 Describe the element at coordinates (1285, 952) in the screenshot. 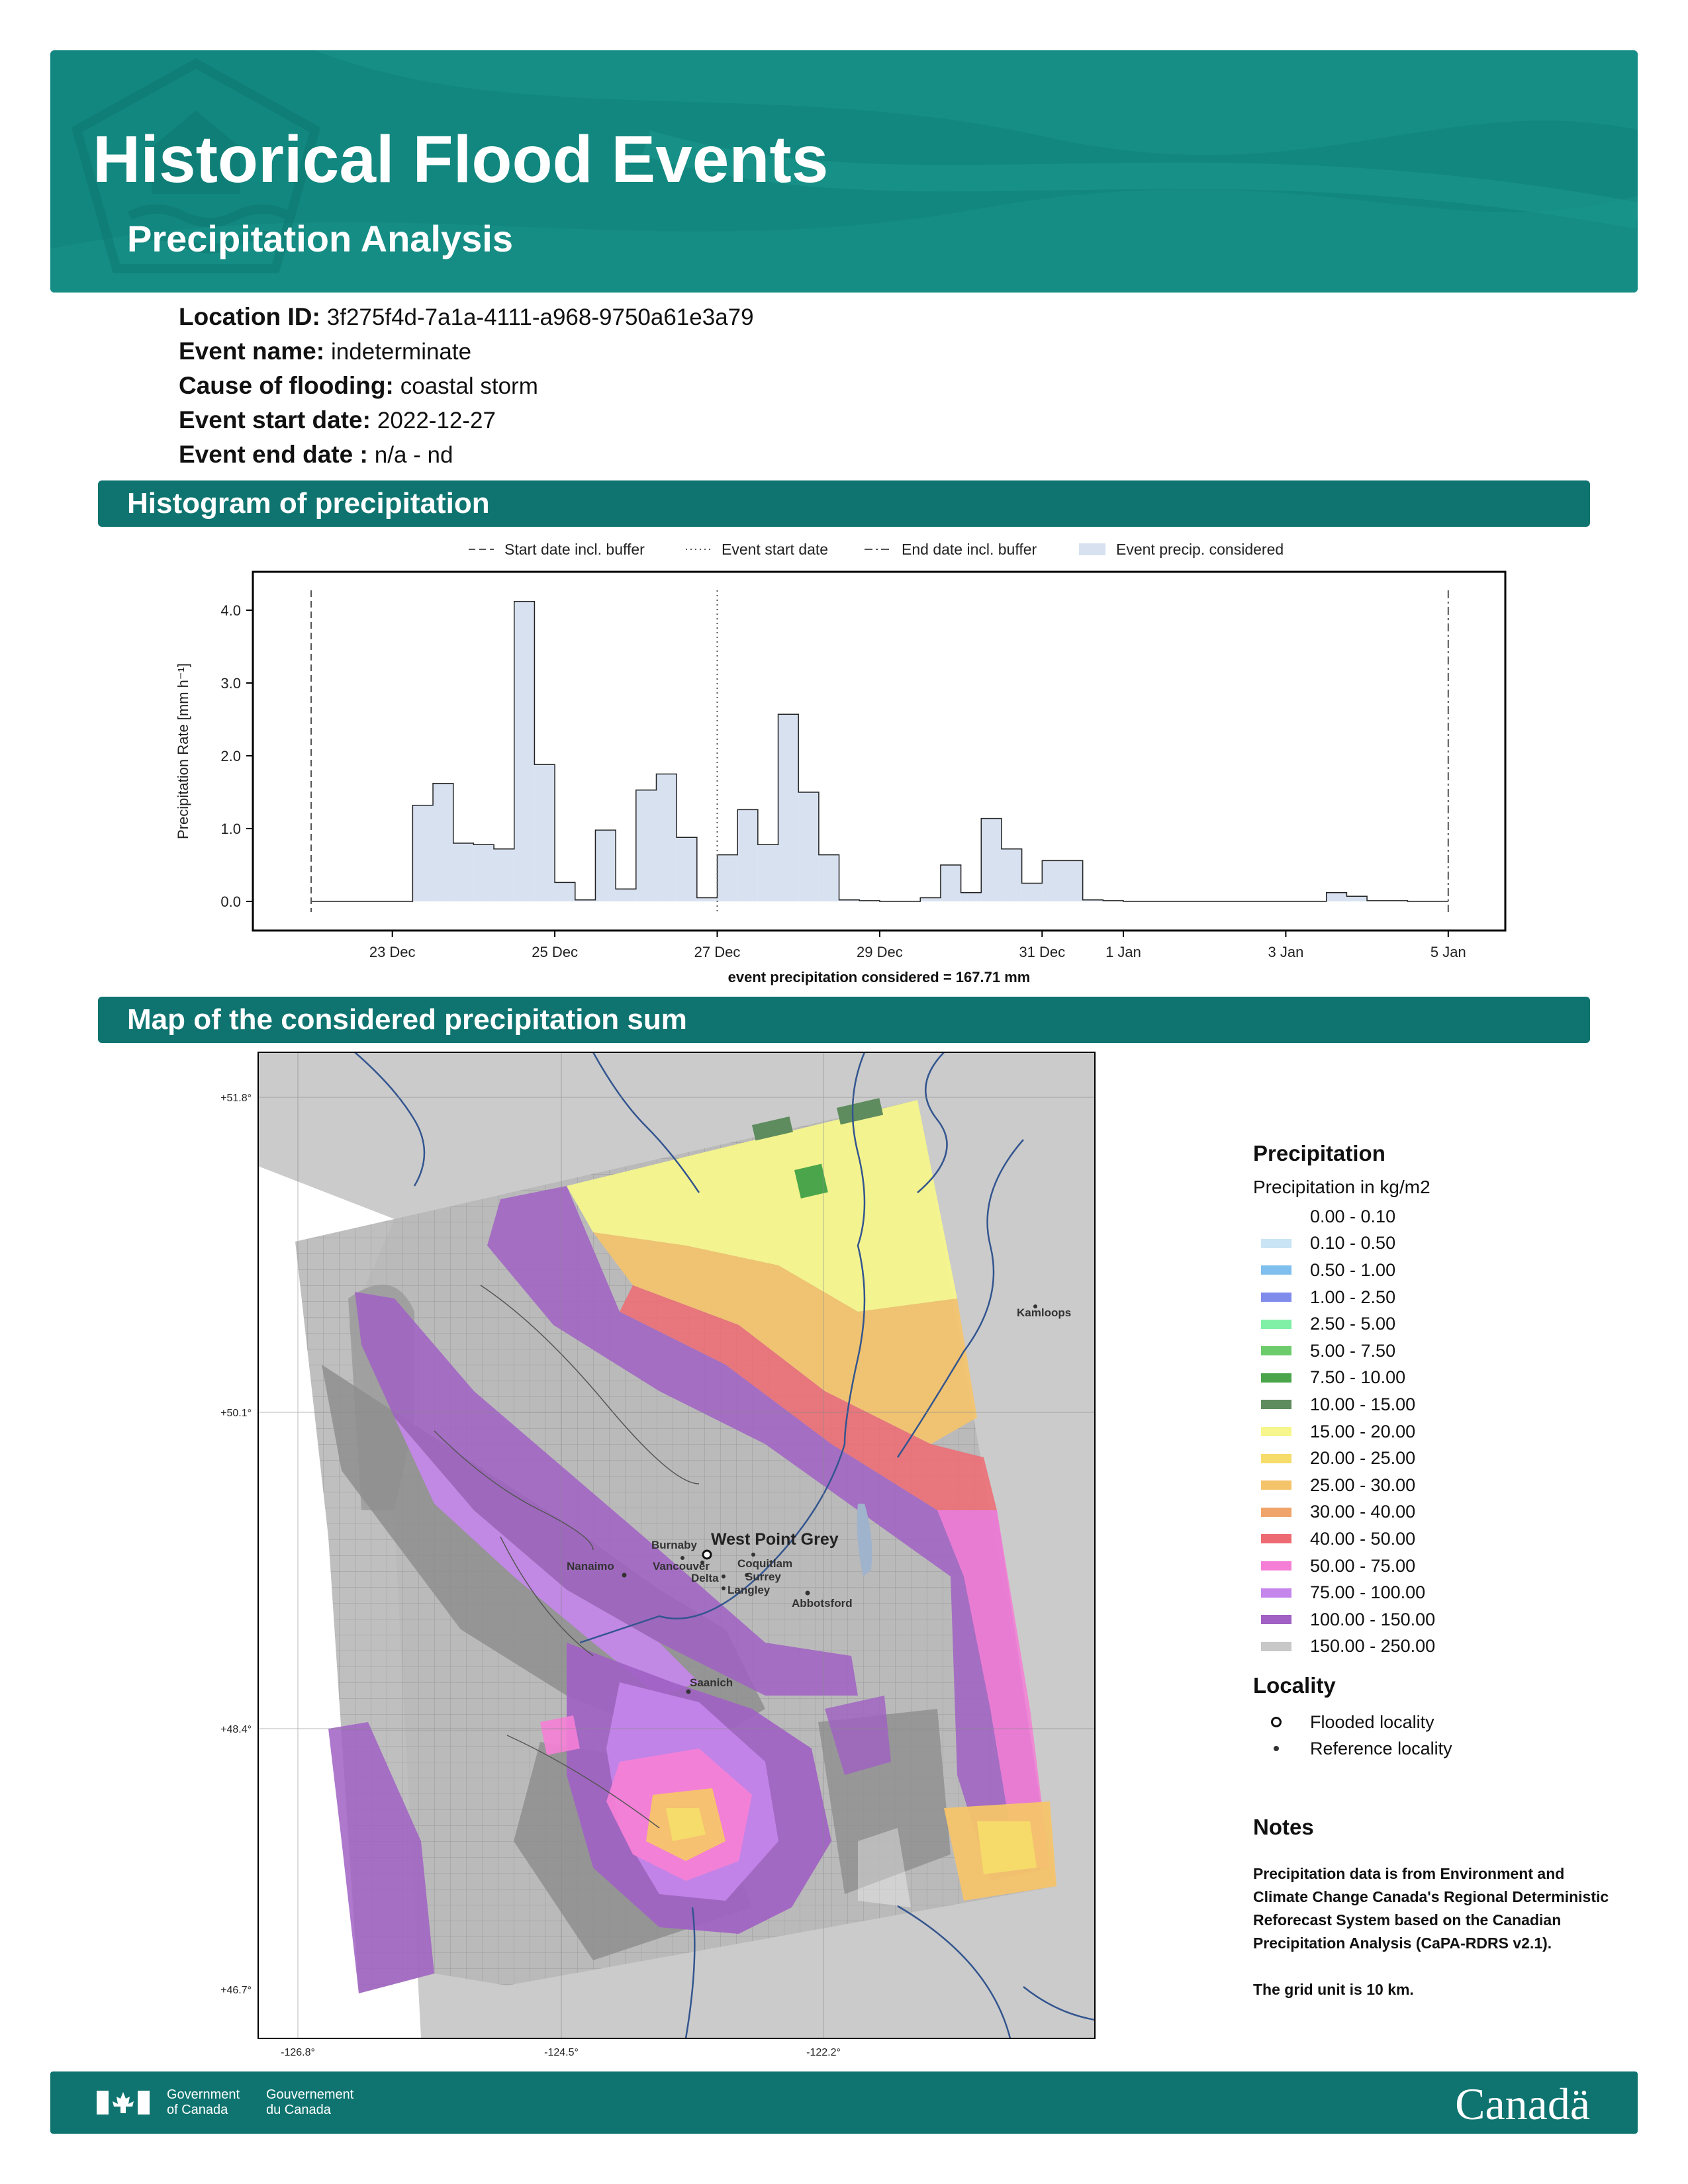

I see `x-tick-label: 3 Jan` at that location.